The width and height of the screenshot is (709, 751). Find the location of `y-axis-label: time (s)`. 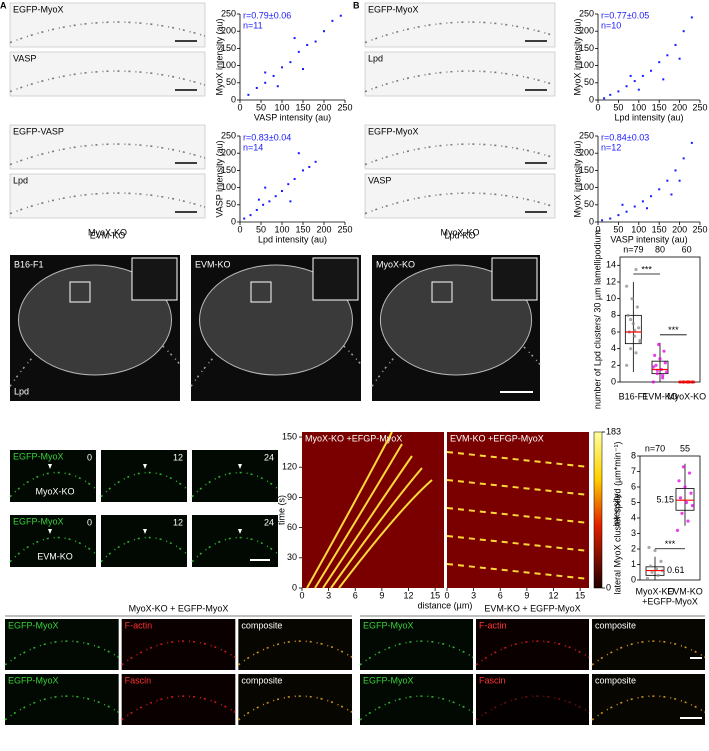

y-axis-label: time (s) is located at coordinates (281, 510).